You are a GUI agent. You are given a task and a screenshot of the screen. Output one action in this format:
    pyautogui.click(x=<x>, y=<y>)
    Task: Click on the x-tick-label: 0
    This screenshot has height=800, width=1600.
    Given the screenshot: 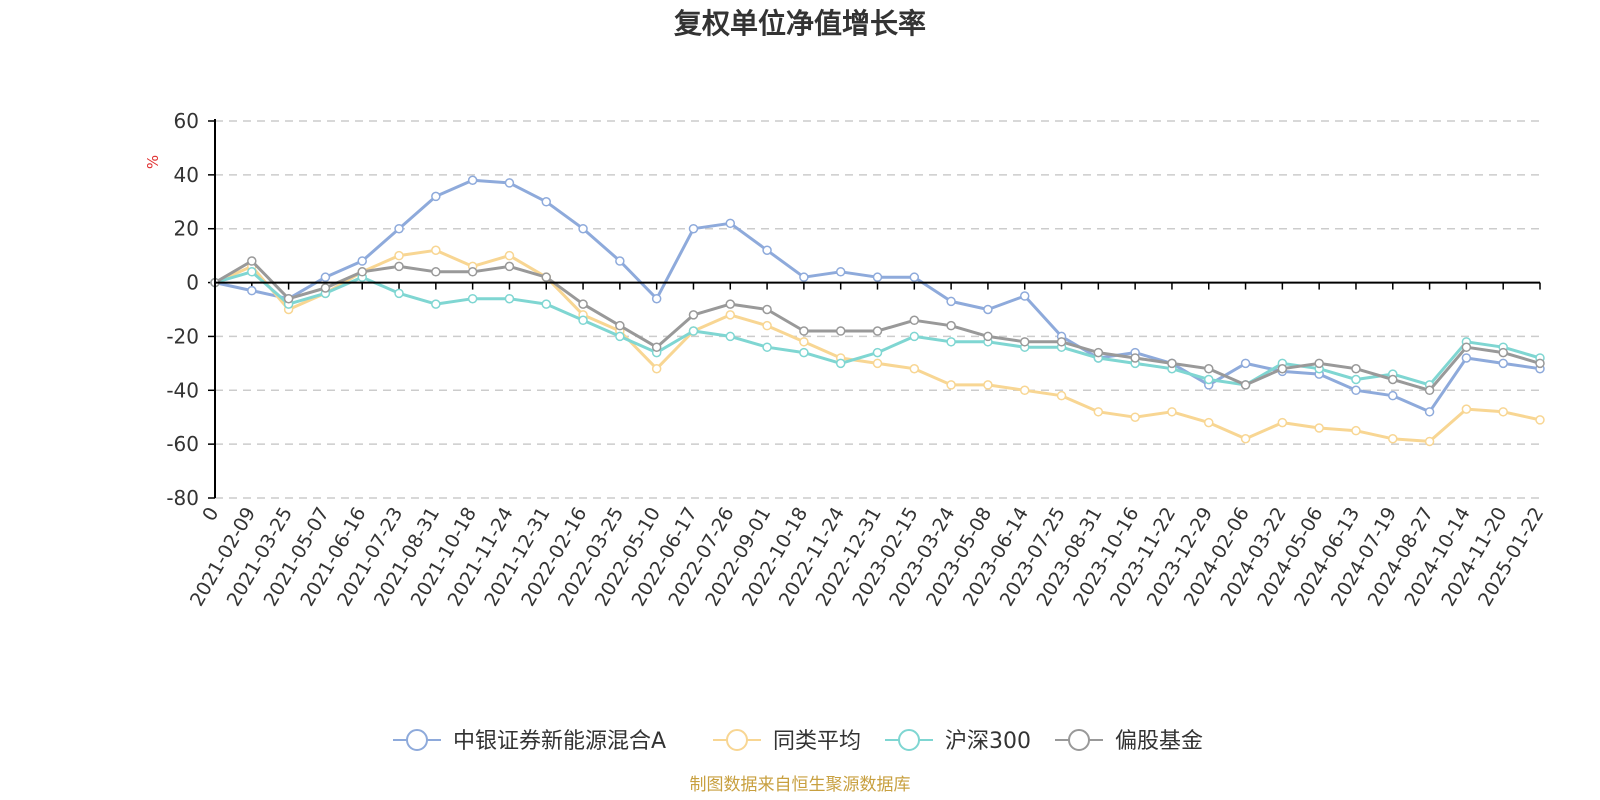 What is the action you would take?
    pyautogui.click(x=210, y=514)
    